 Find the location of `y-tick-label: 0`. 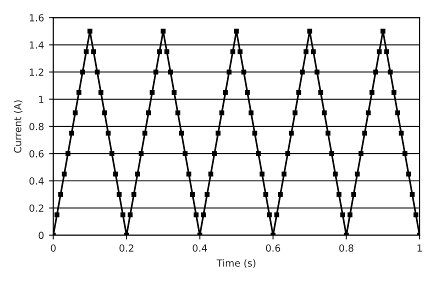

y-tick-label: 0 is located at coordinates (41, 236).